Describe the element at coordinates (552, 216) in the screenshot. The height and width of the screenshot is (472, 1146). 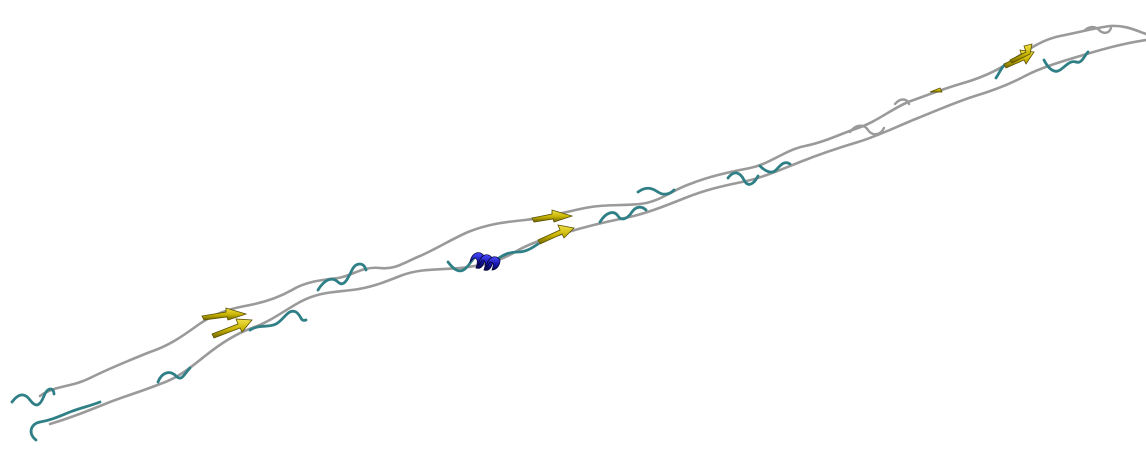
I see `strand-mid-upper` at that location.